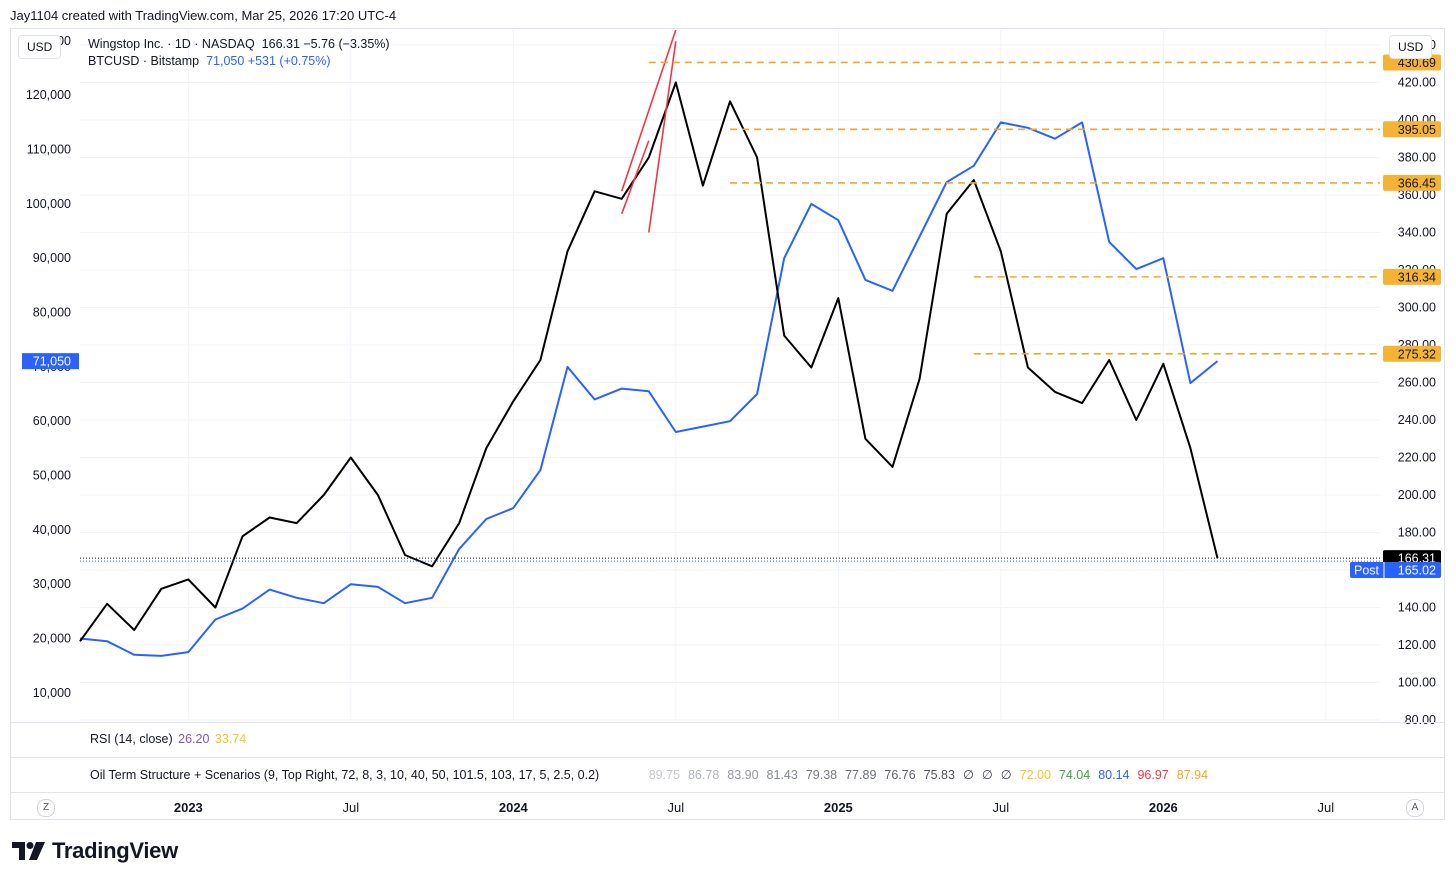  What do you see at coordinates (703, 775) in the screenshot?
I see `oil-value: 86.78` at bounding box center [703, 775].